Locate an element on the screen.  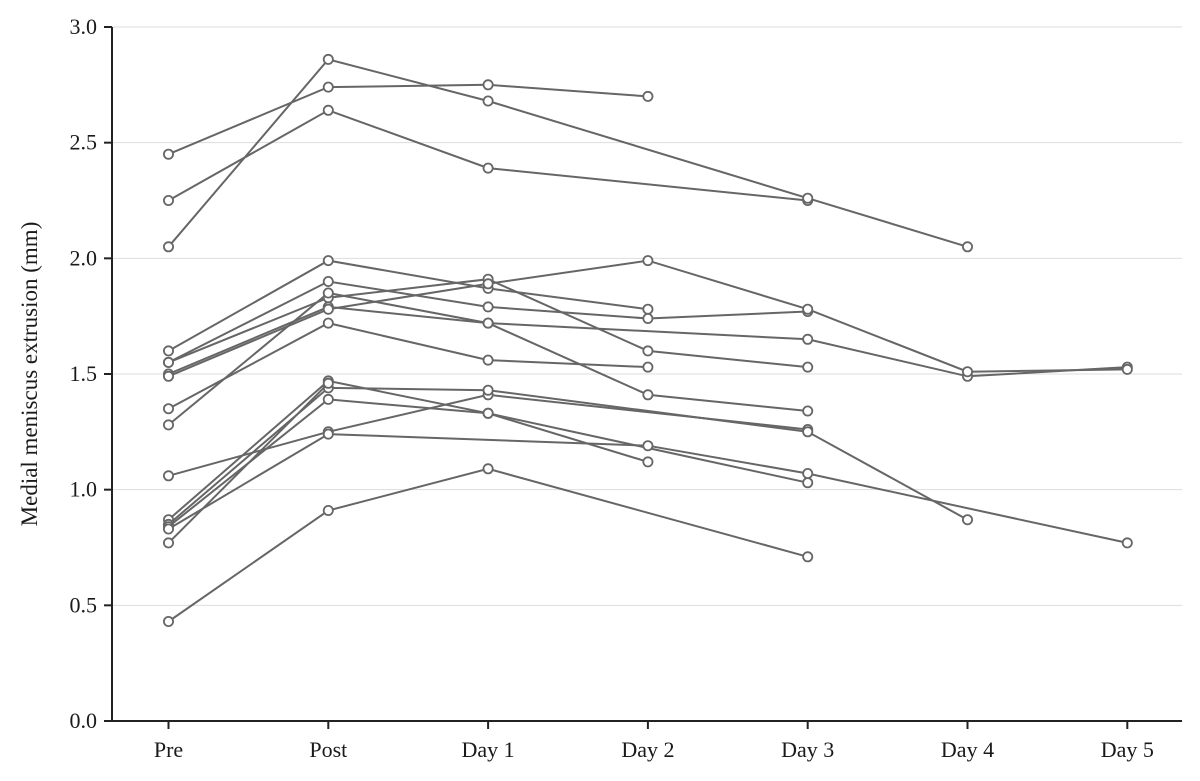
x-tick-label: Pre is located at coordinates (168, 749).